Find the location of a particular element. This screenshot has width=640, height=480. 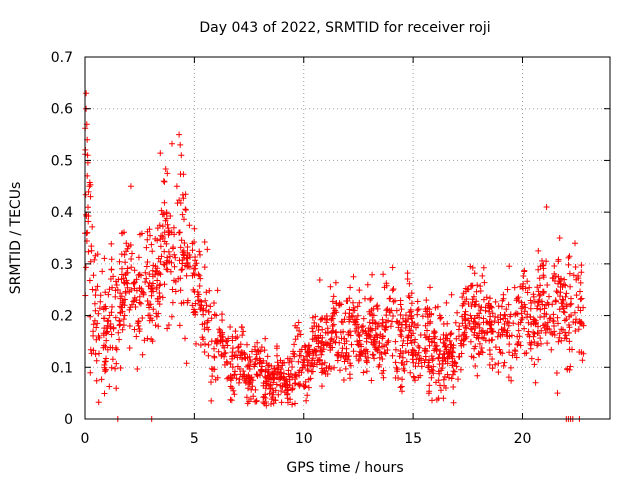

y-tick-label: 0.2 is located at coordinates (62, 317).